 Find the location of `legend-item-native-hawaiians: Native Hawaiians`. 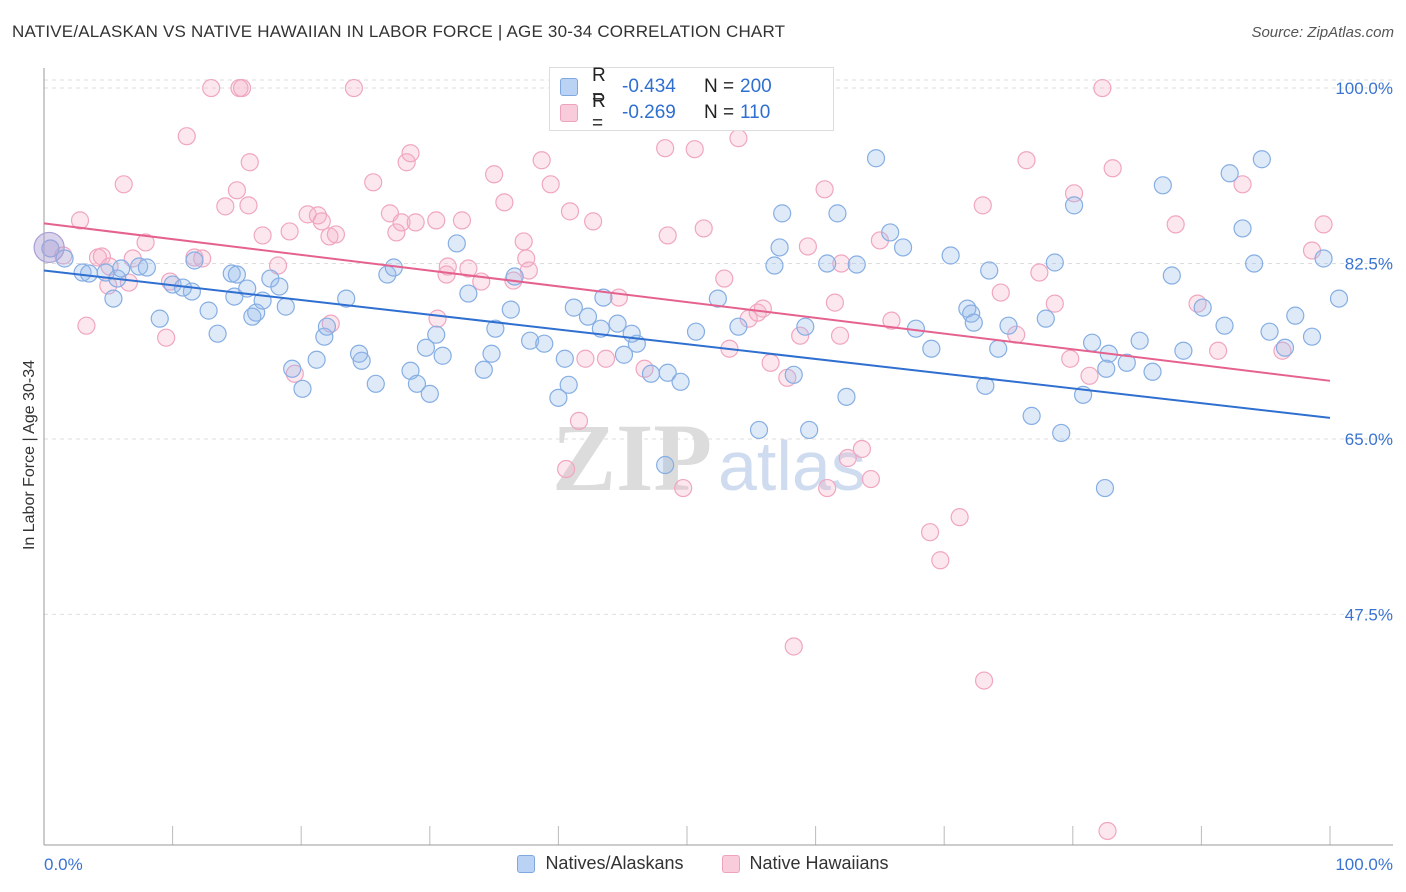

legend-item-native-hawaiians: Native Hawaiians is located at coordinates (805, 863).